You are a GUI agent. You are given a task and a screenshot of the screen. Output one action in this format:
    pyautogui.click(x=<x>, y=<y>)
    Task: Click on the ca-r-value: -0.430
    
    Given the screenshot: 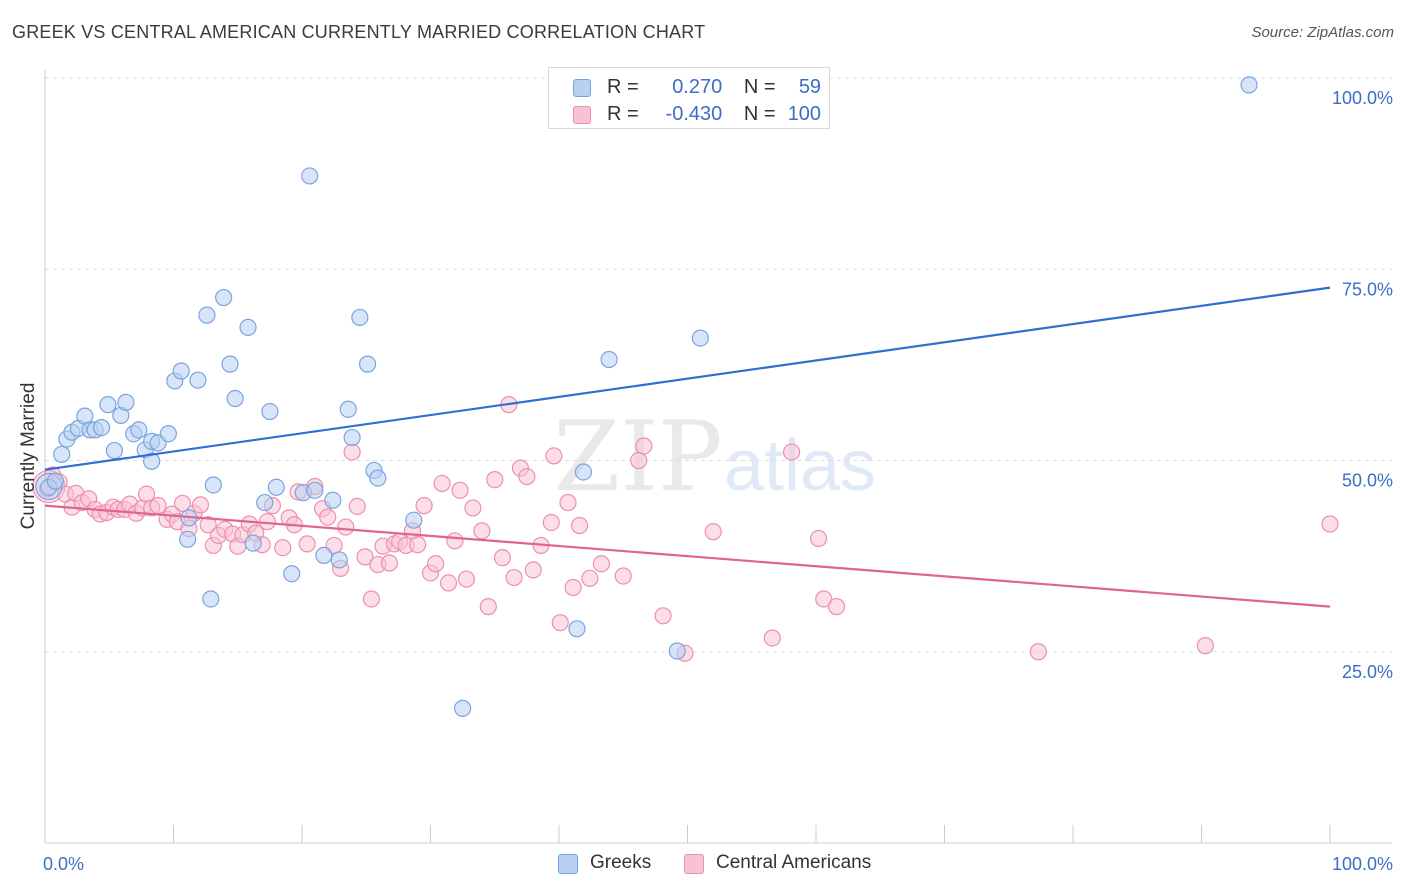 What is the action you would take?
    pyautogui.click(x=694, y=114)
    